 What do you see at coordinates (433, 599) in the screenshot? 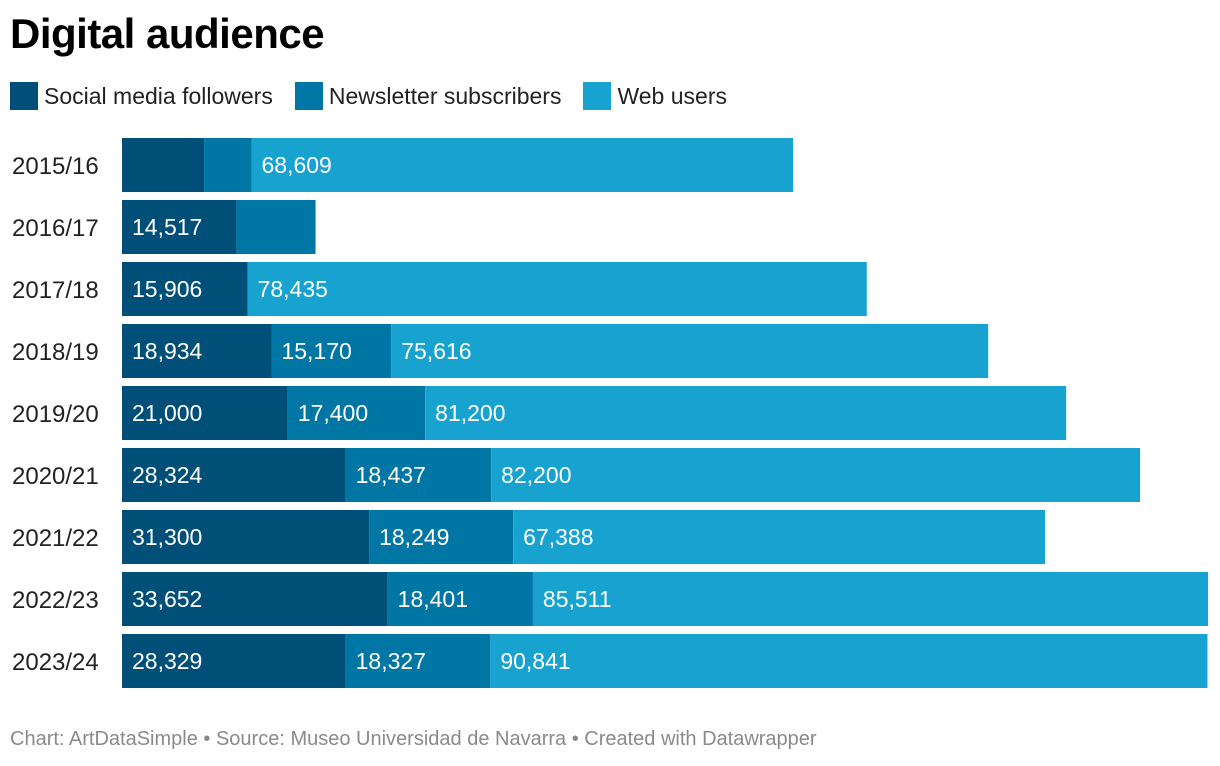
I see `data-label: 18,401` at bounding box center [433, 599].